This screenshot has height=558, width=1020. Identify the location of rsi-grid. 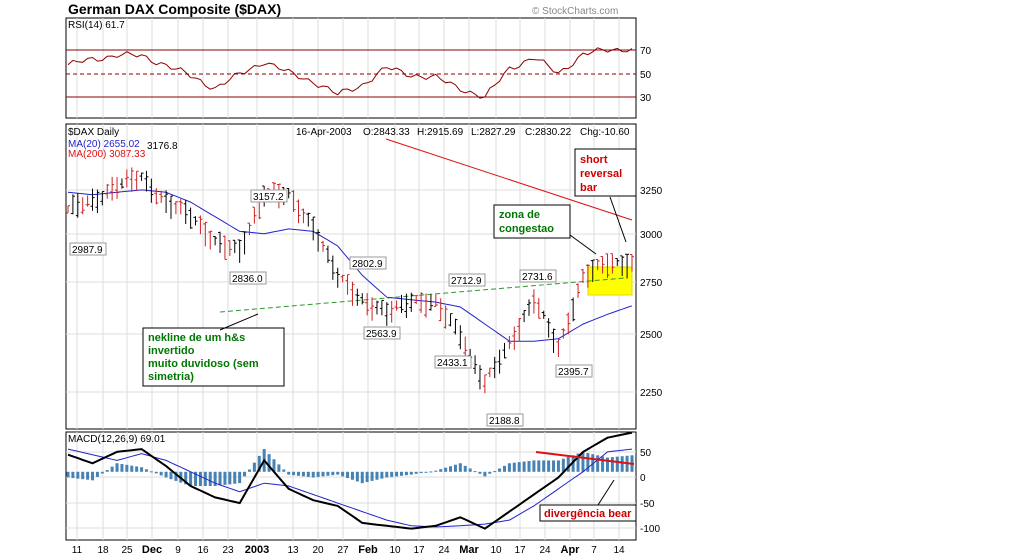
(348, 68).